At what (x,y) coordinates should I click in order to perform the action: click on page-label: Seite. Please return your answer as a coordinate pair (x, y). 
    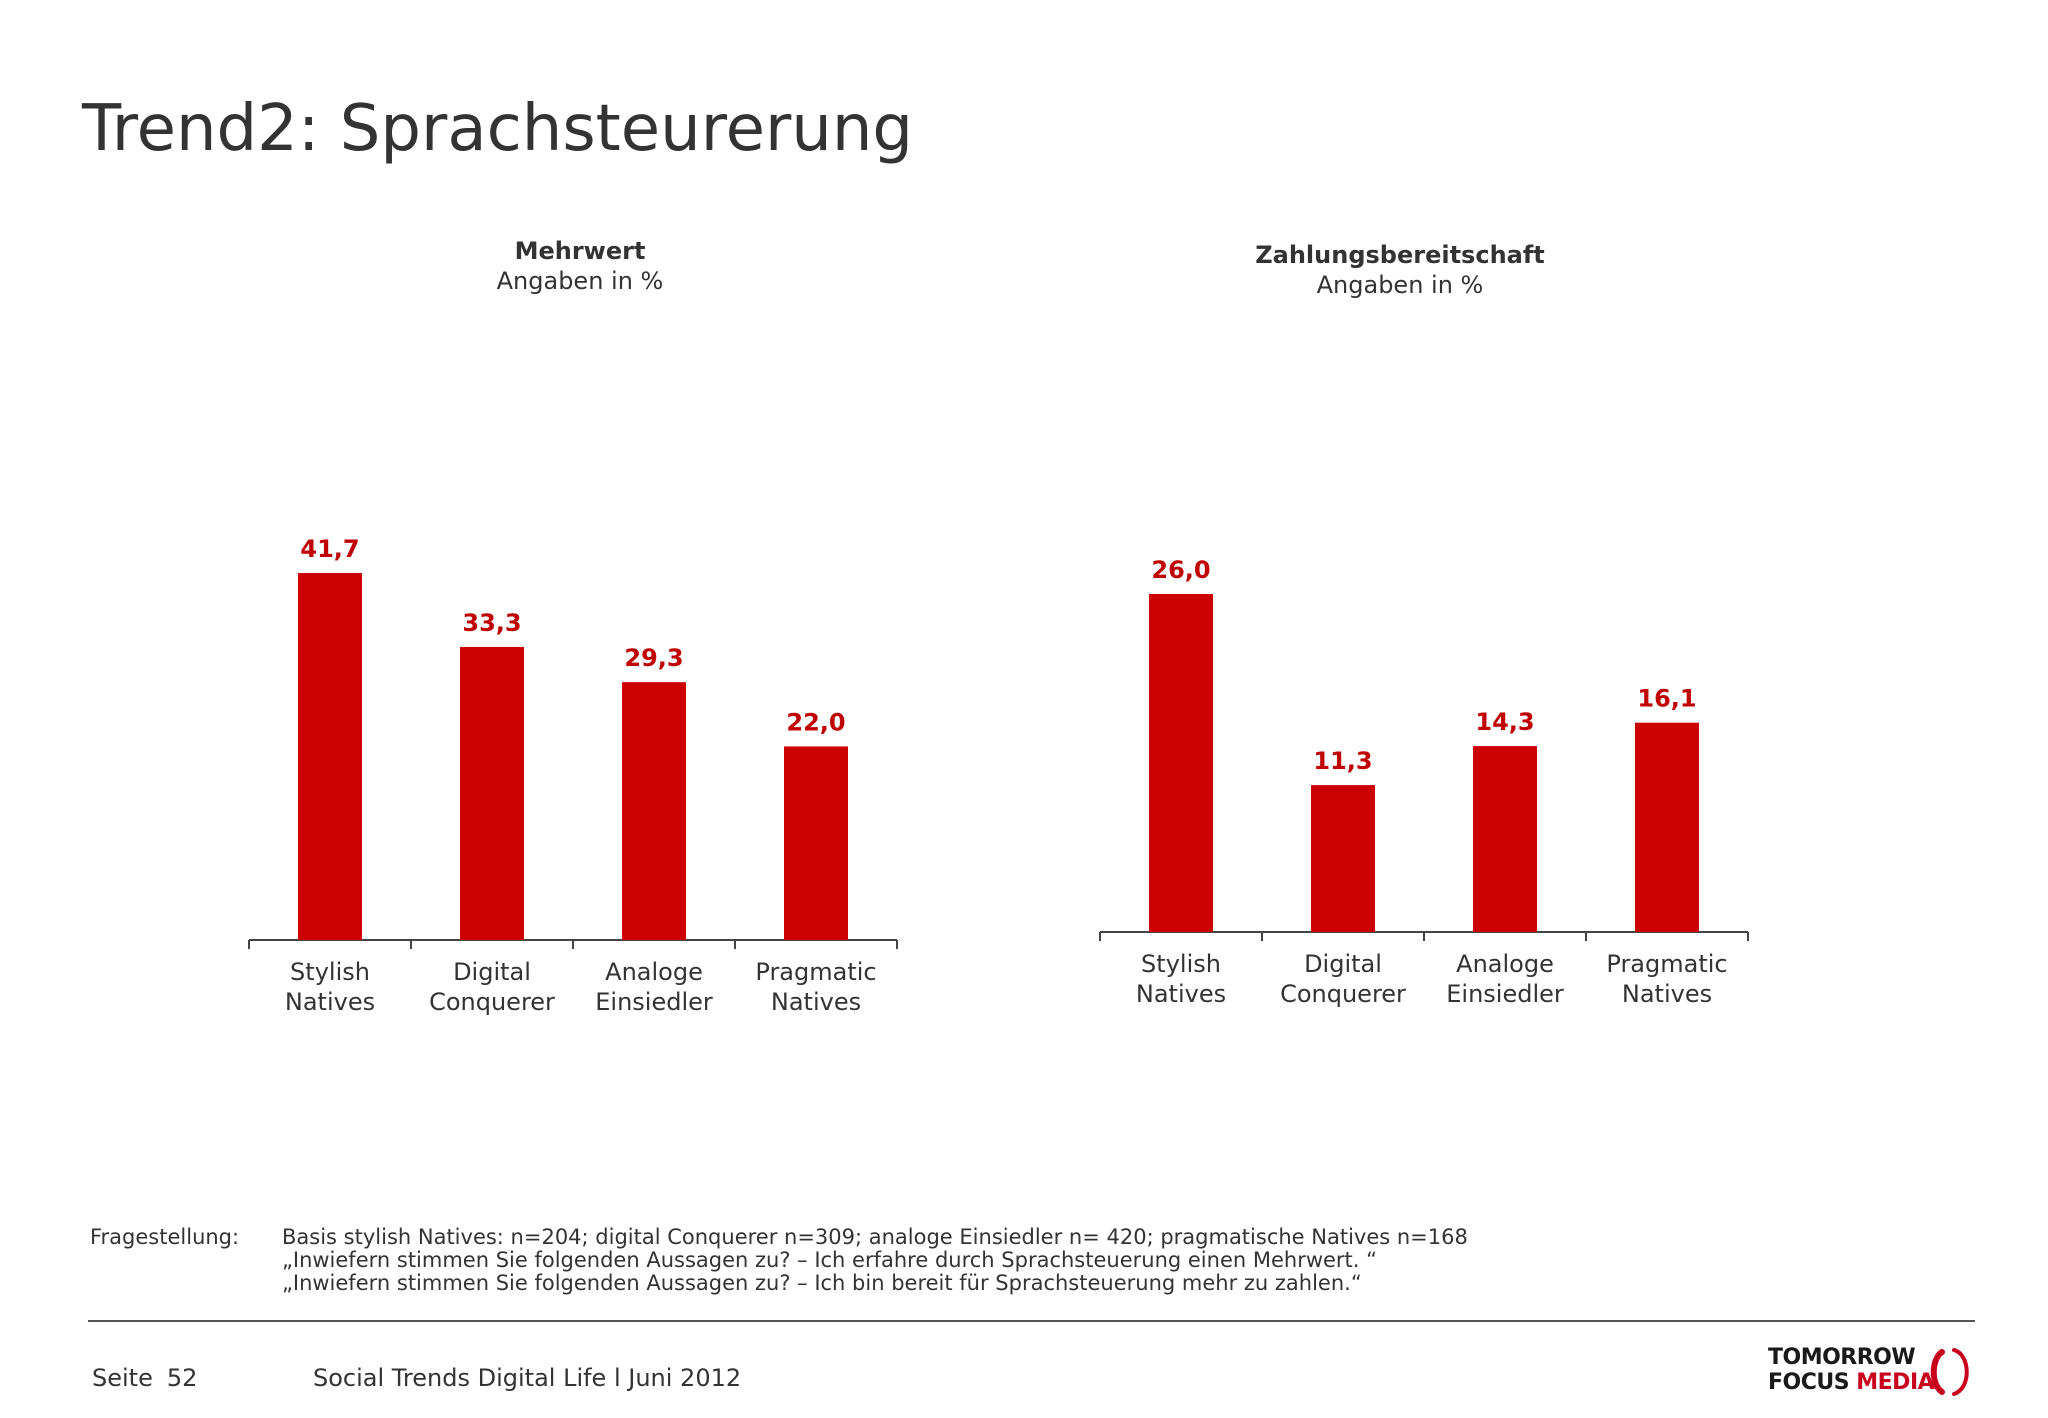
    Looking at the image, I should click on (122, 1378).